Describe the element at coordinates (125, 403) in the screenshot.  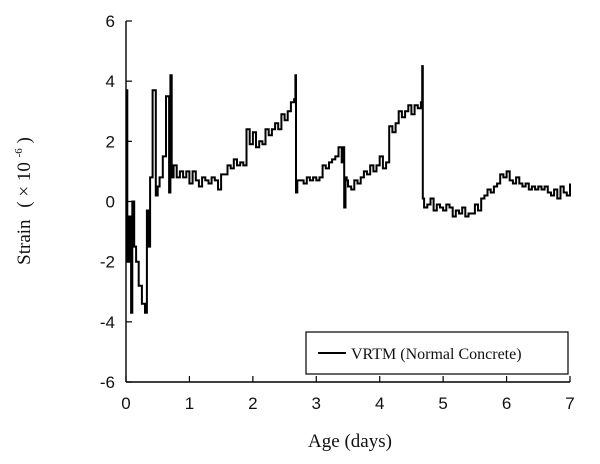
I see `x-tick-label: 0` at that location.